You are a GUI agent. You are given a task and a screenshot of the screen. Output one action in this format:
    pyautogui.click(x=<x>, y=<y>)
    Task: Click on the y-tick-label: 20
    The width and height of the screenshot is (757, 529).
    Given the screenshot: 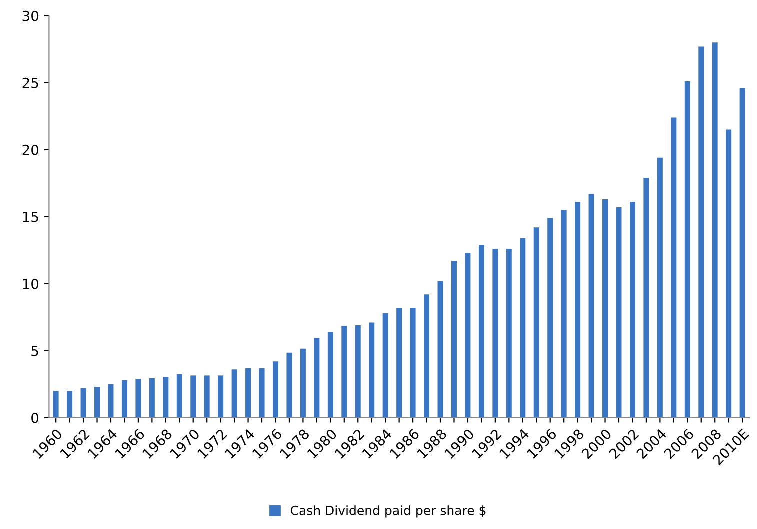 What is the action you would take?
    pyautogui.click(x=30, y=150)
    